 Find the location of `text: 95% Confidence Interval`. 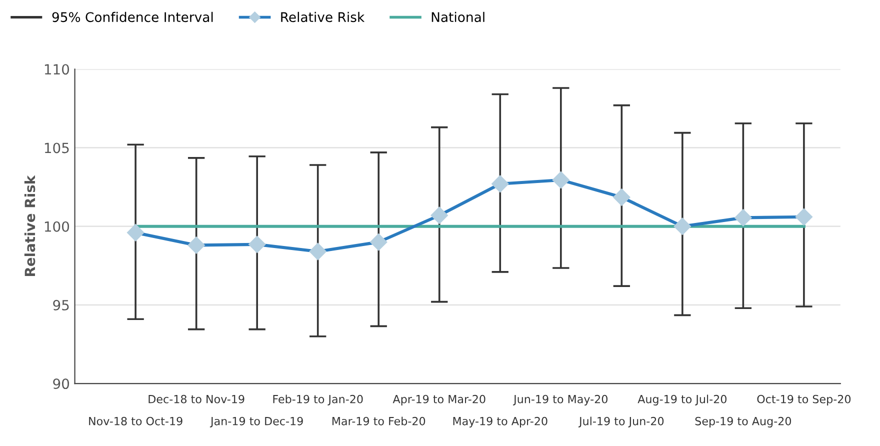

text: 95% Confidence Interval is located at coordinates (132, 17).